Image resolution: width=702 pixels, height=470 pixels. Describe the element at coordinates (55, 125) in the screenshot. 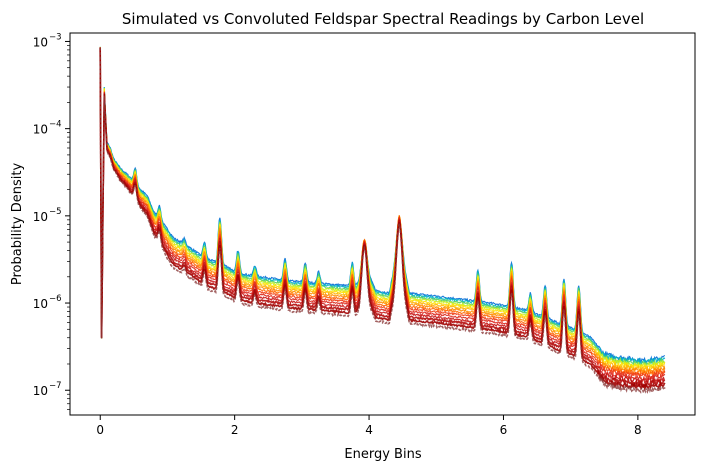

I see `y-tick-exponent: −4` at that location.